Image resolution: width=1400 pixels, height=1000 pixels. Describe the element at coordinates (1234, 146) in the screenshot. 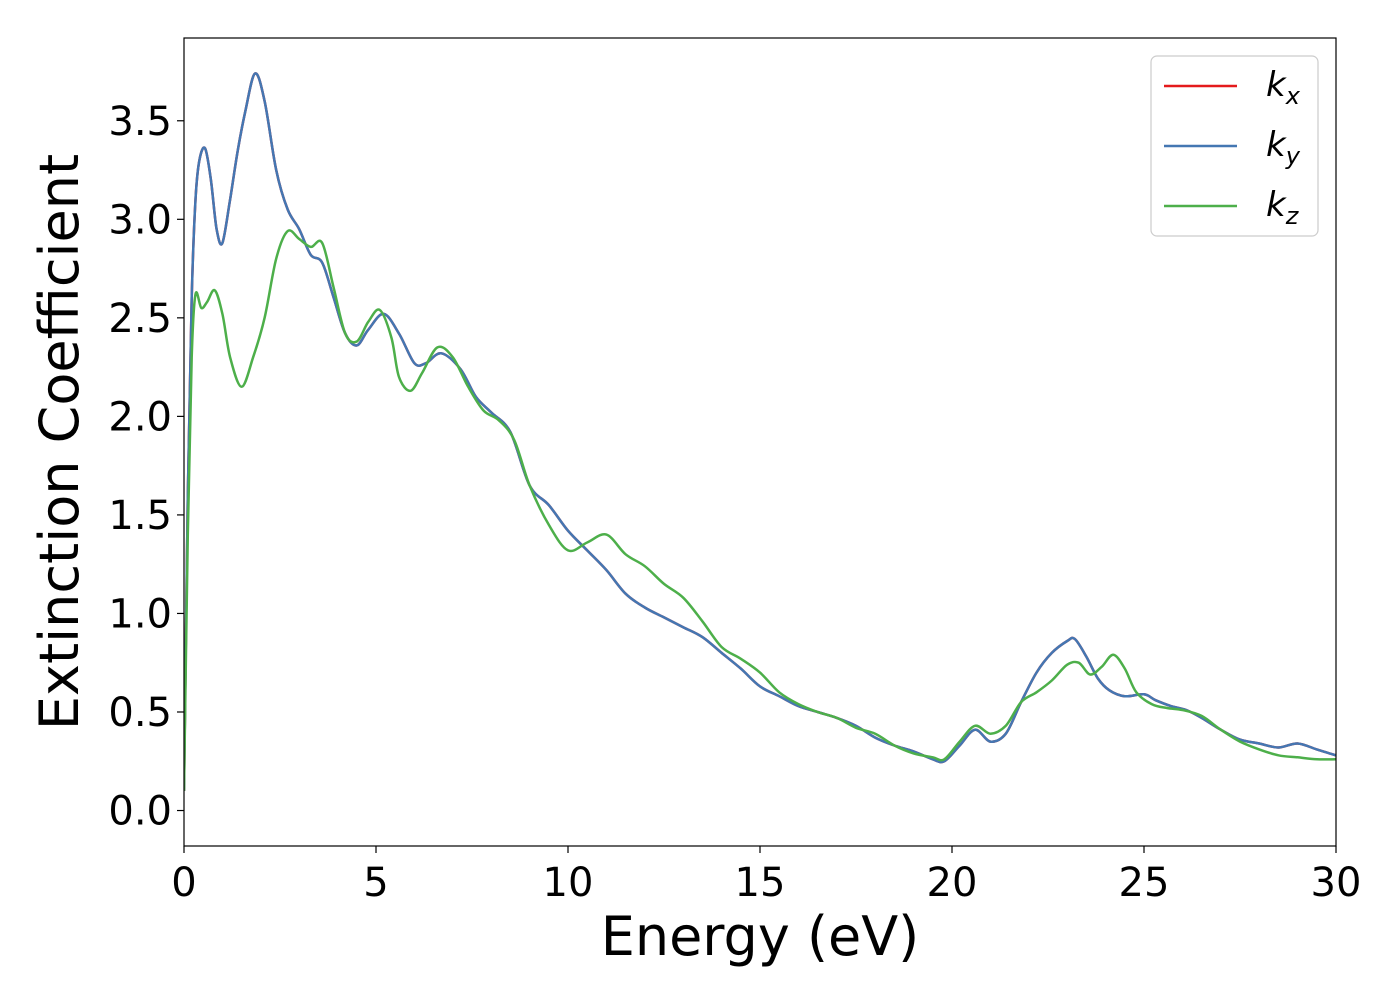

I see `legend: kx ky kz` at that location.